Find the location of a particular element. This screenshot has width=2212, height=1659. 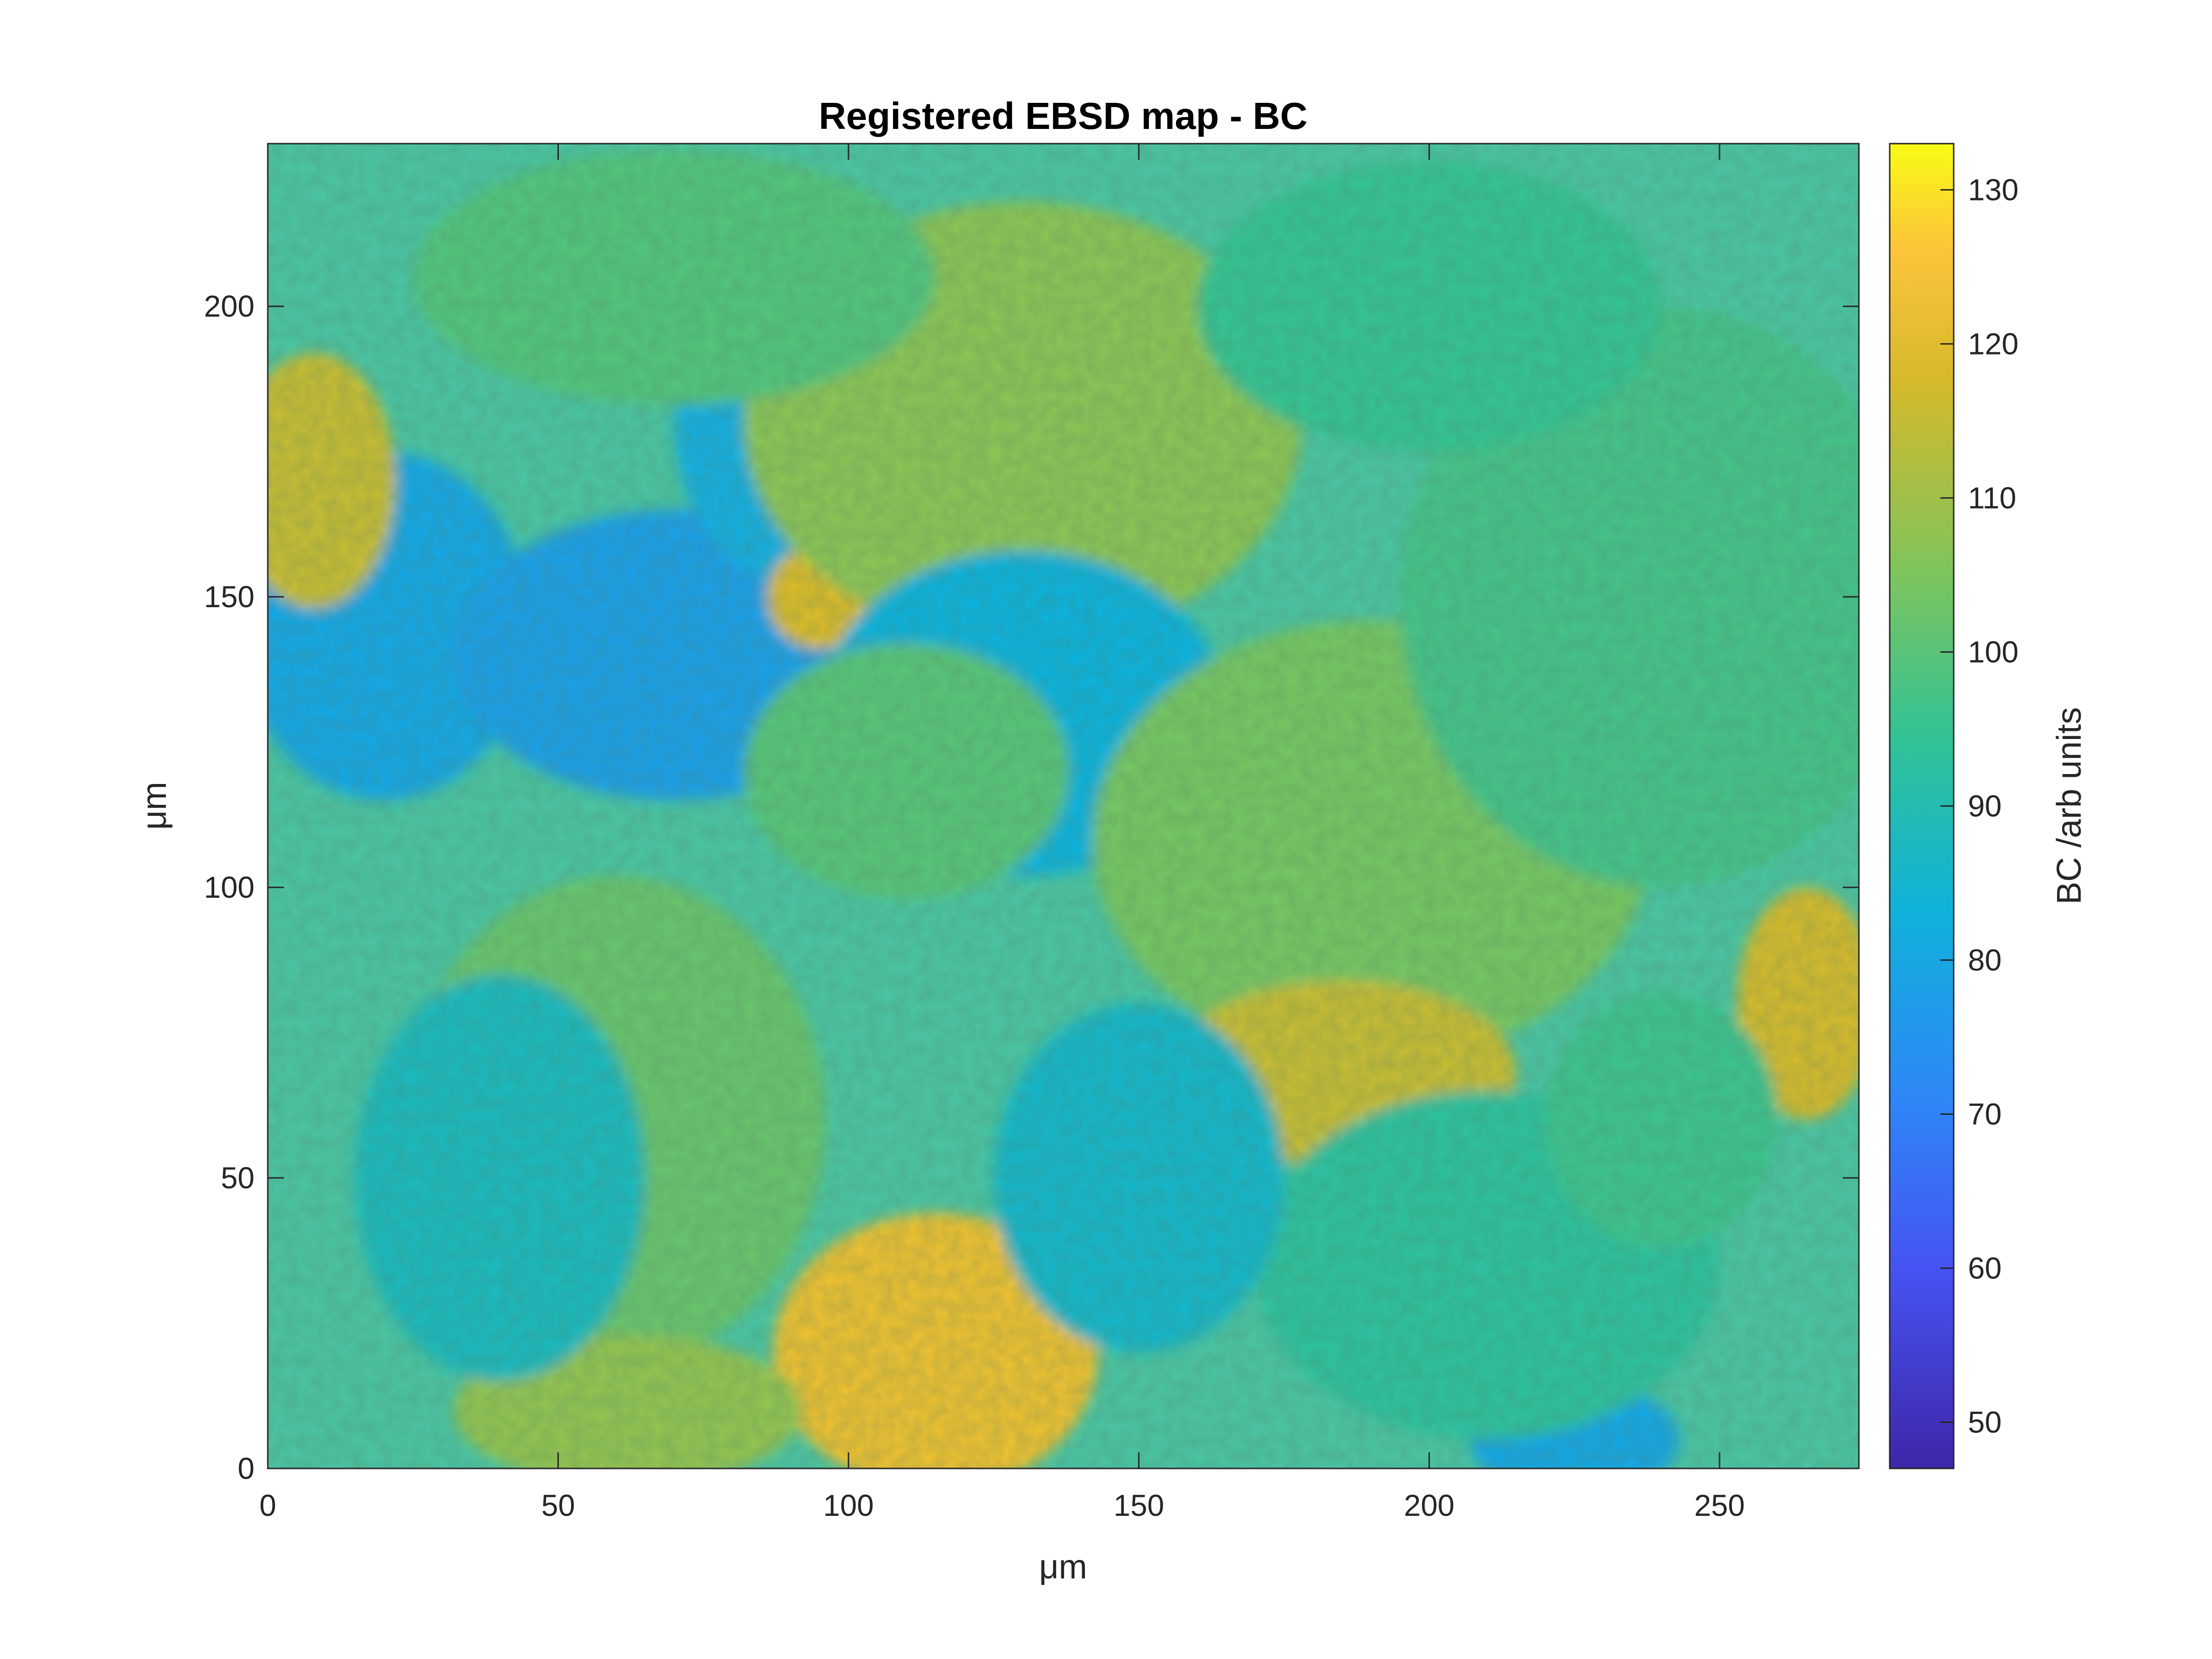

colorbar-tick-label: 110 is located at coordinates (1992, 498).